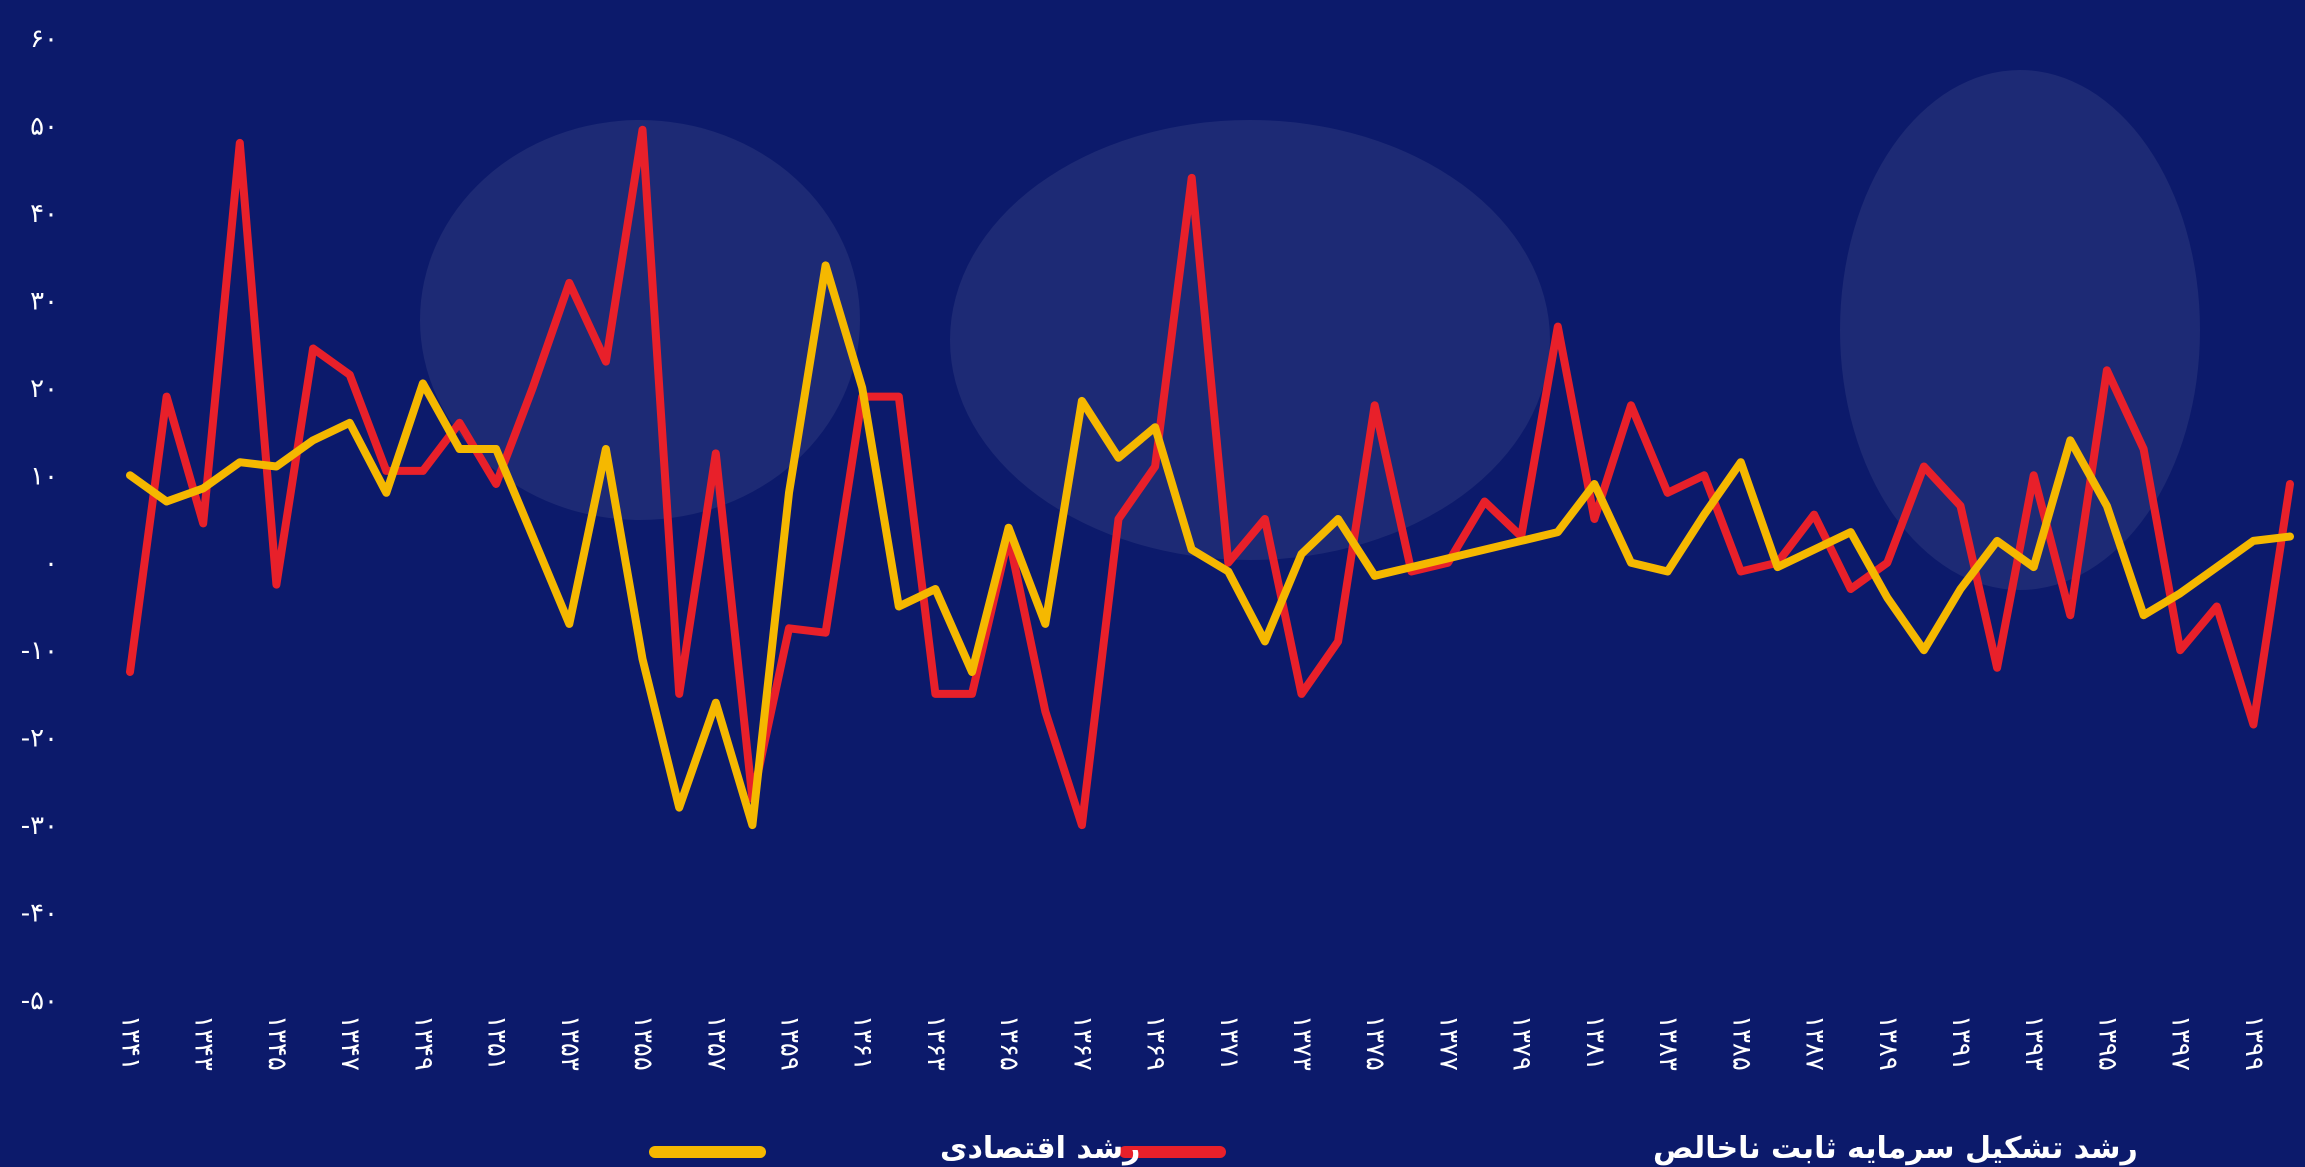  What do you see at coordinates (1009, 1043) in the screenshot?
I see `x-tick-label: ۱۳۶۵` at bounding box center [1009, 1043].